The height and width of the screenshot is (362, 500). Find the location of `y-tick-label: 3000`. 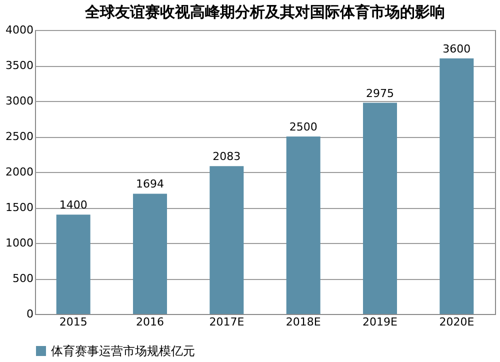

y-tick-label: 3000 is located at coordinates (20, 101).